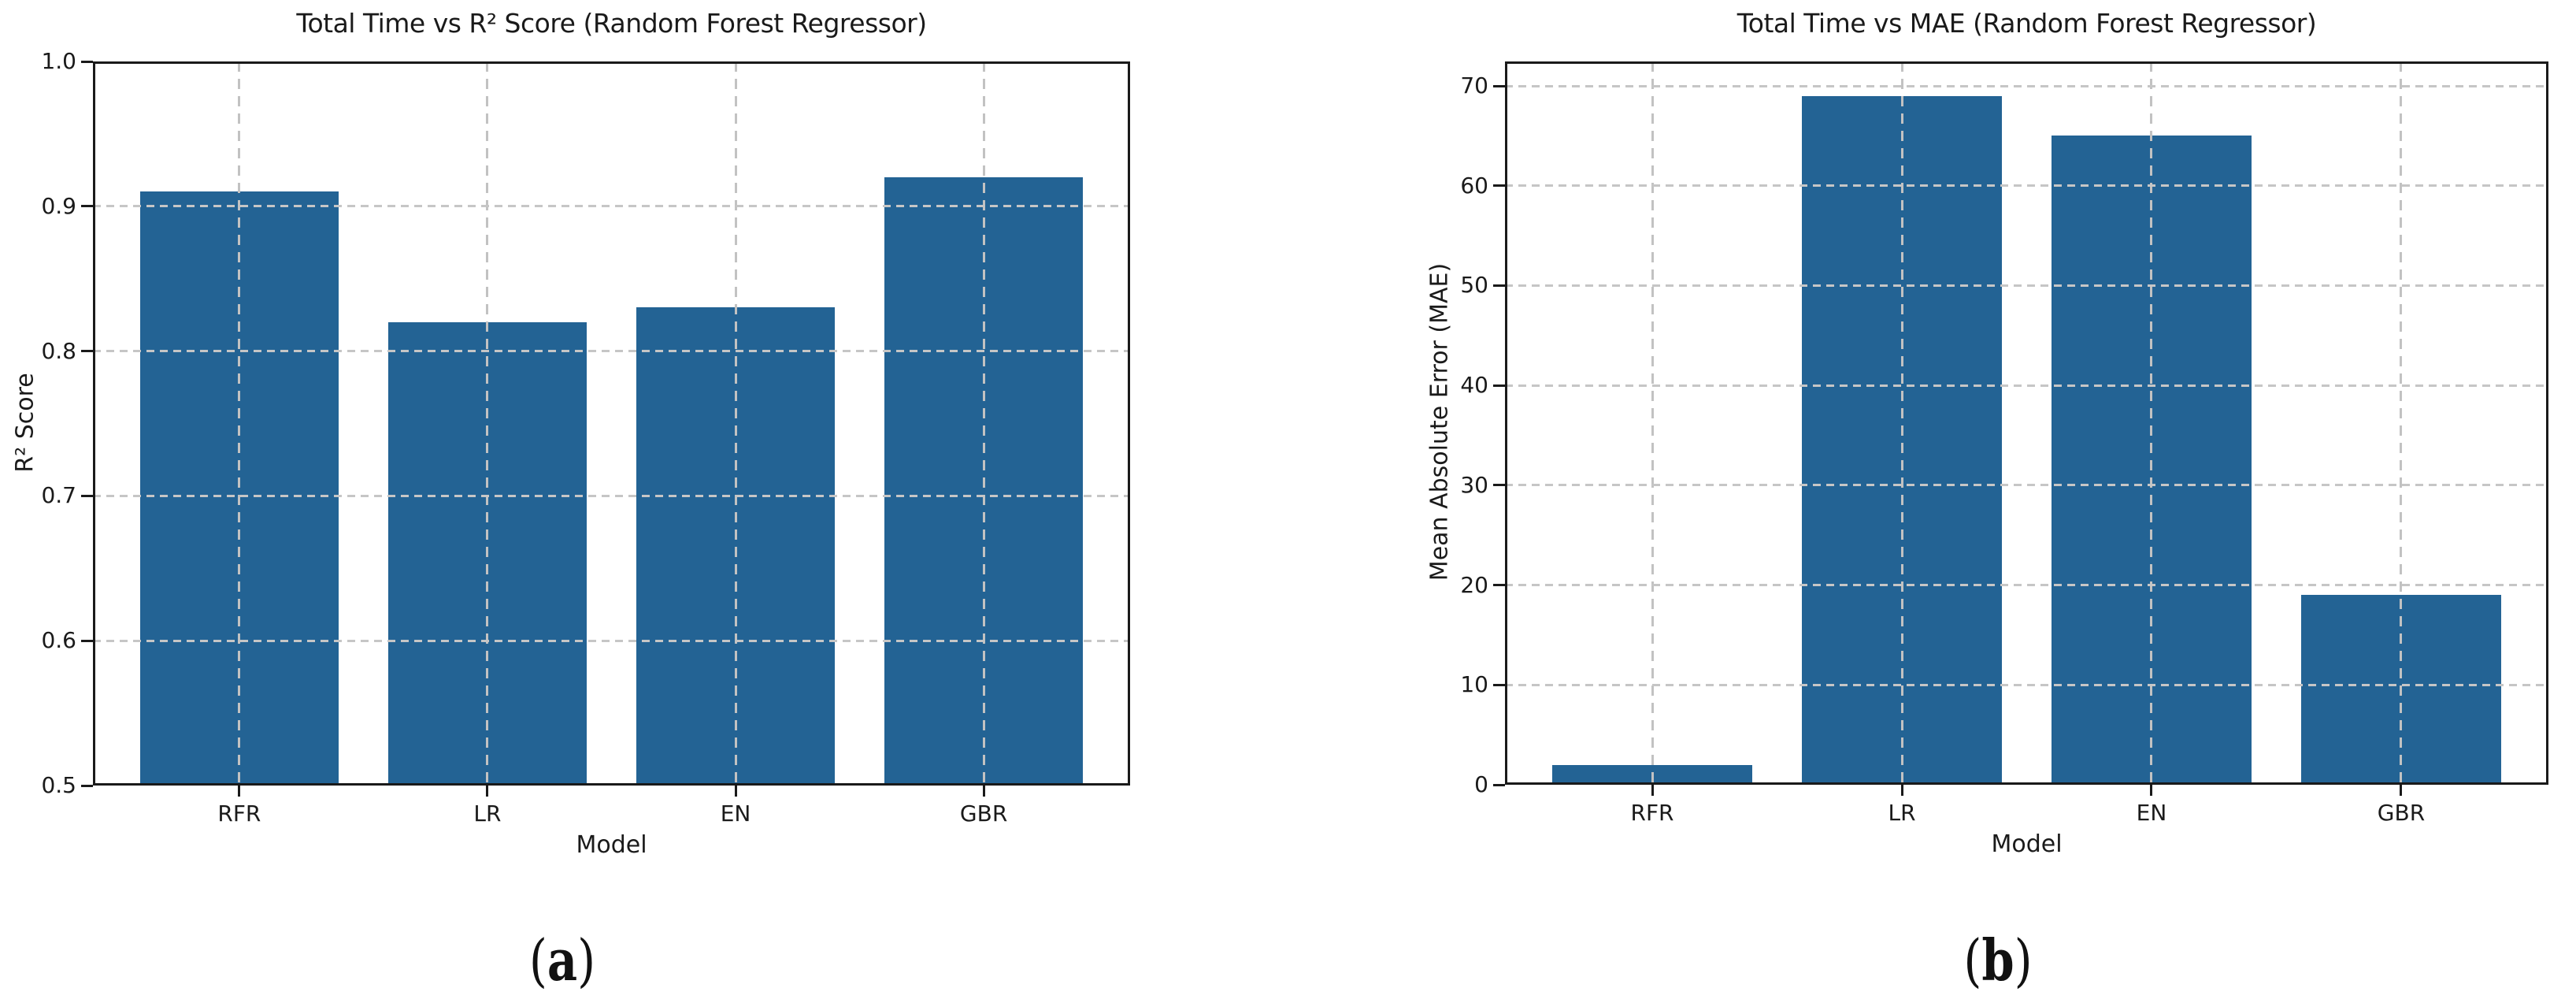  What do you see at coordinates (87, 495) in the screenshot?
I see `ytick-mark-0.7` at bounding box center [87, 495].